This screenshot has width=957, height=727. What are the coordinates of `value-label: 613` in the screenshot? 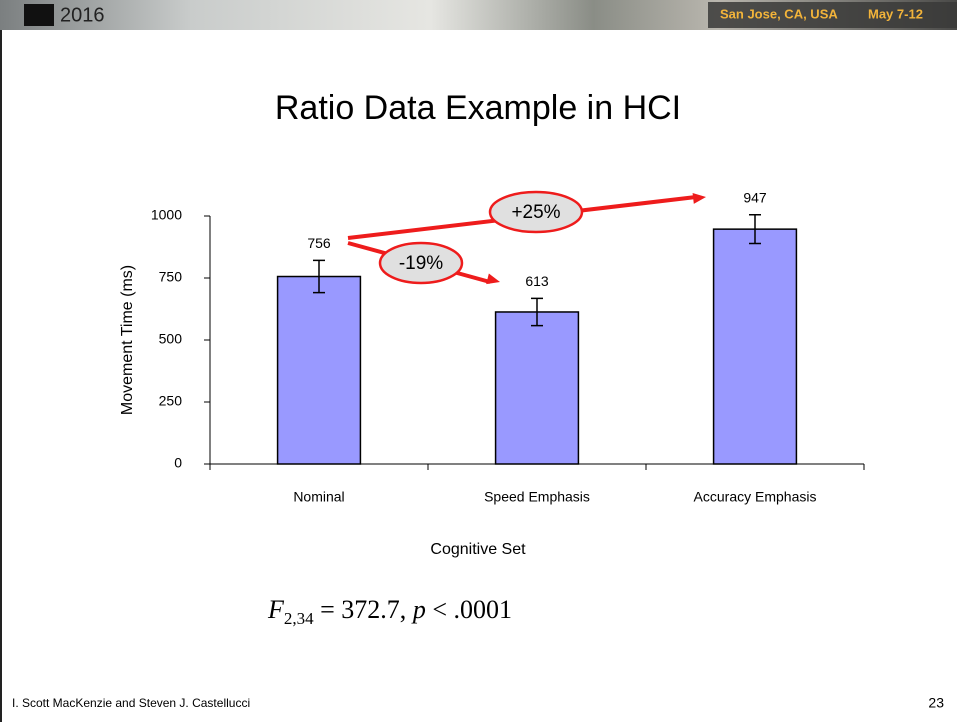 It's located at (537, 281).